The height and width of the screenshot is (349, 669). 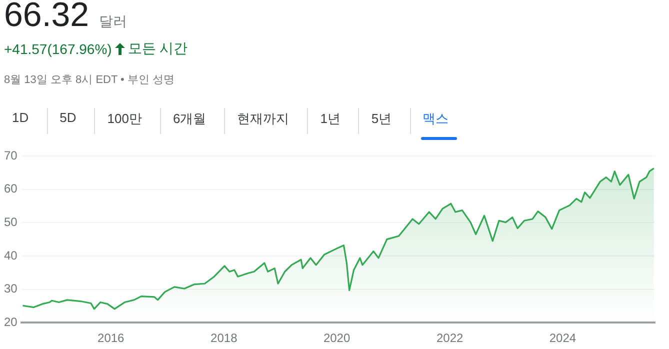 I want to click on text: 100만, so click(x=128, y=121).